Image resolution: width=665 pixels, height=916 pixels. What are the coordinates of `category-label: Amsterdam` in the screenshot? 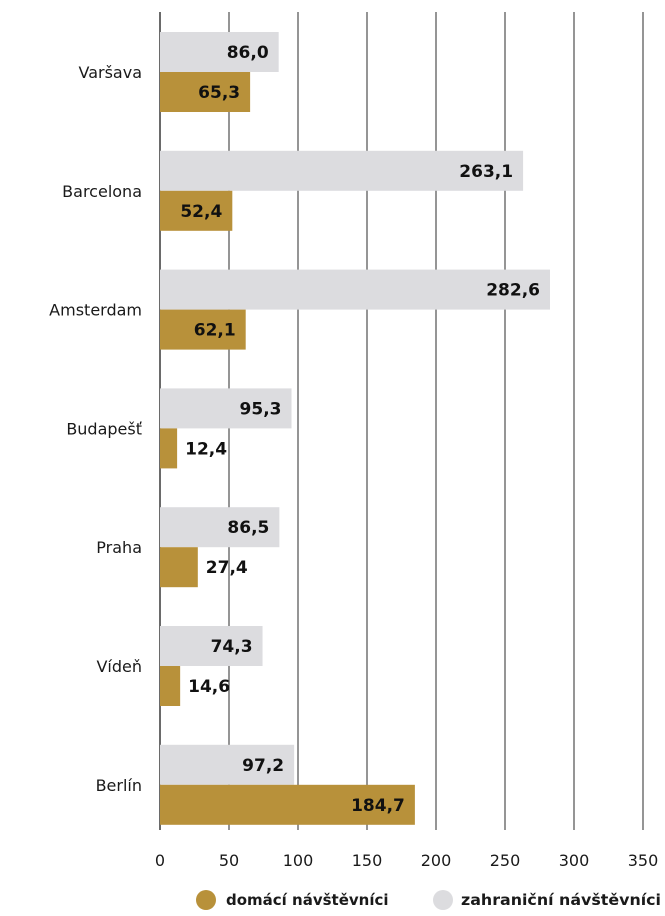 It's located at (95, 310).